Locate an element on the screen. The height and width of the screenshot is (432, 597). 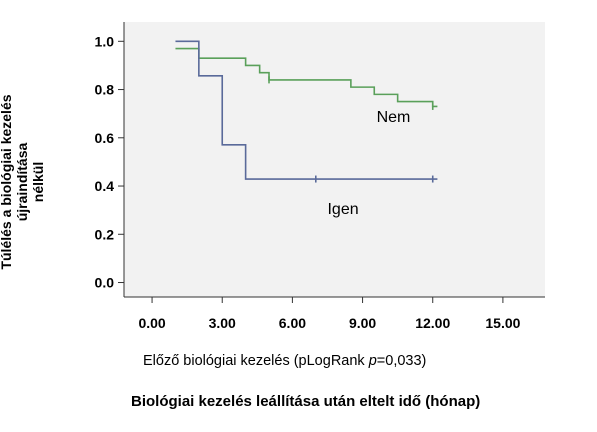
x-axis: 0.00 3.00 6.00 9.00 12.00 15.00 is located at coordinates (334, 313).